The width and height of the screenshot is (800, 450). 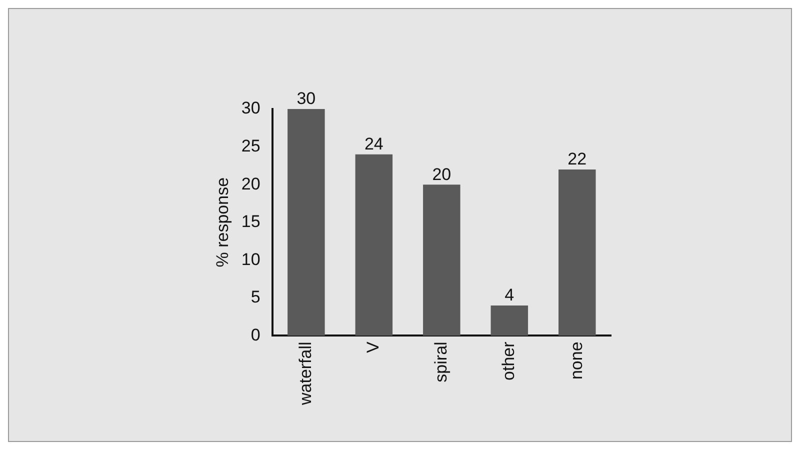 What do you see at coordinates (374, 144) in the screenshot?
I see `data-label: 24` at bounding box center [374, 144].